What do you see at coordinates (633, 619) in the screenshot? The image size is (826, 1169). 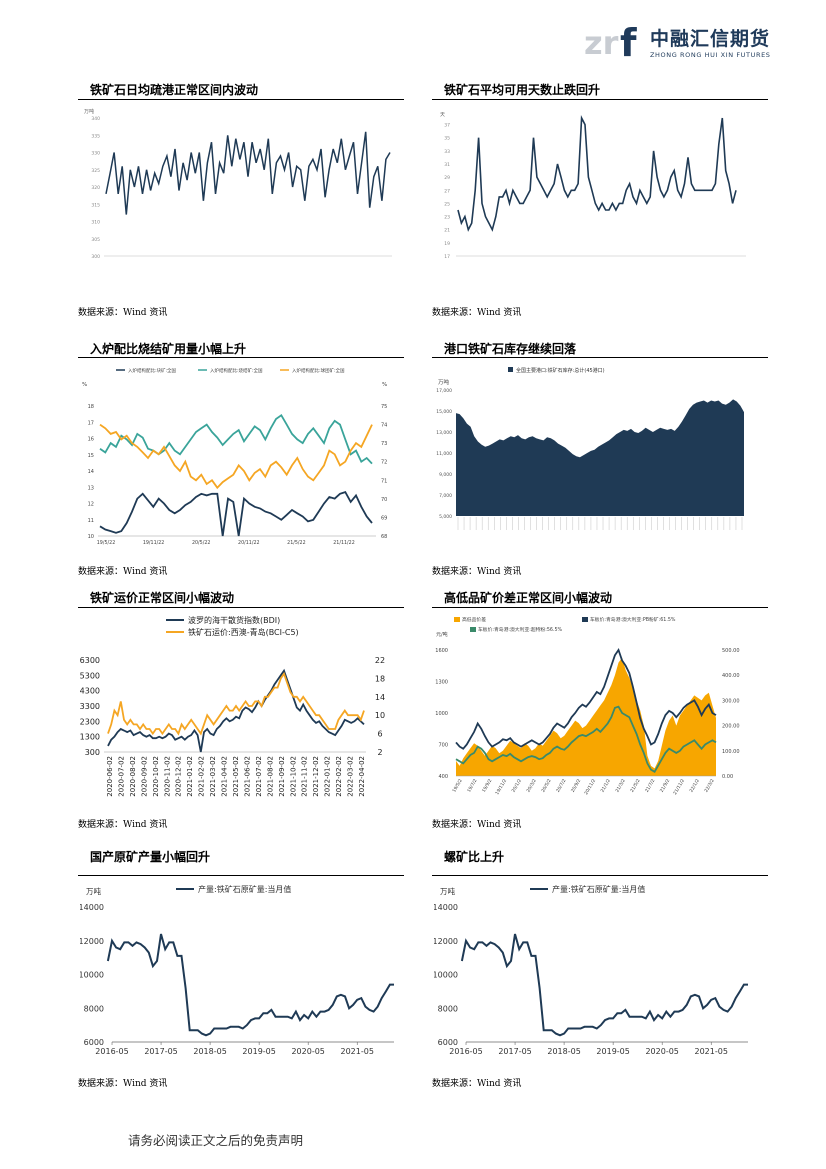 I see `legend-entry: 车板价:青岛港:澳大利亚:PB粉矿:61.5%` at bounding box center [633, 619].